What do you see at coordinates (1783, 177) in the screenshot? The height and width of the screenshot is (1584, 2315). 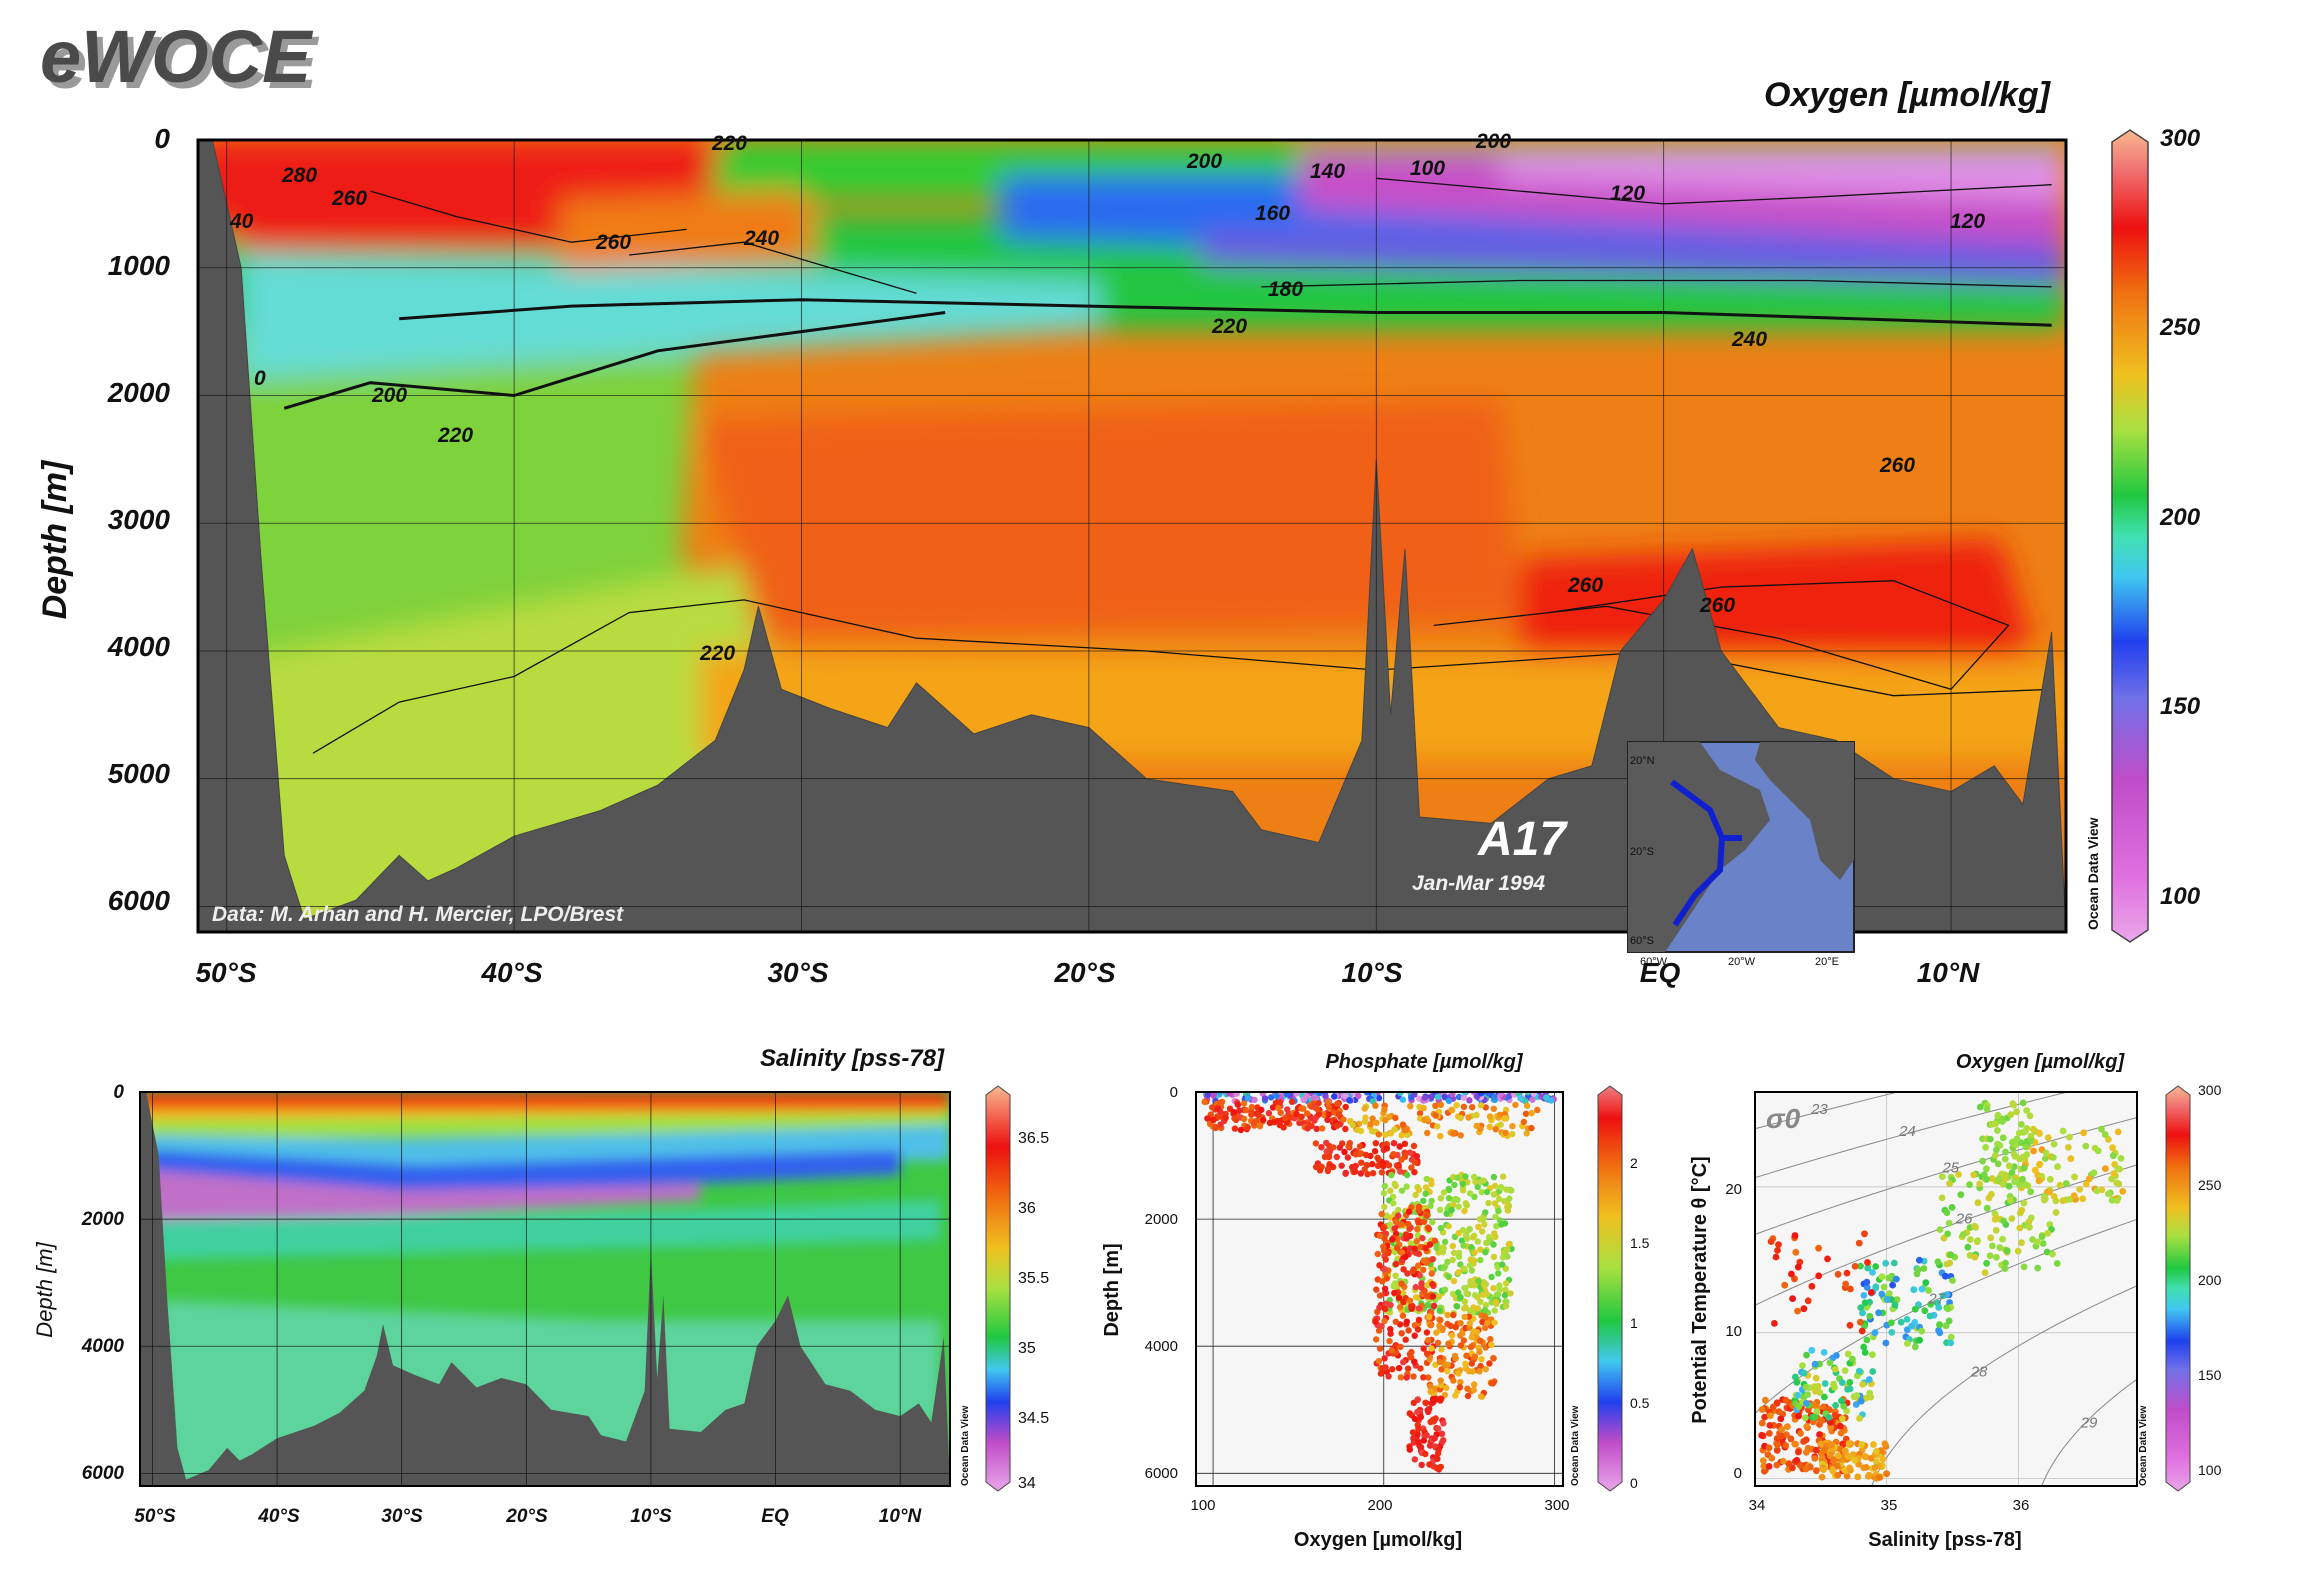 I see `oxy-omz-light` at bounding box center [1783, 177].